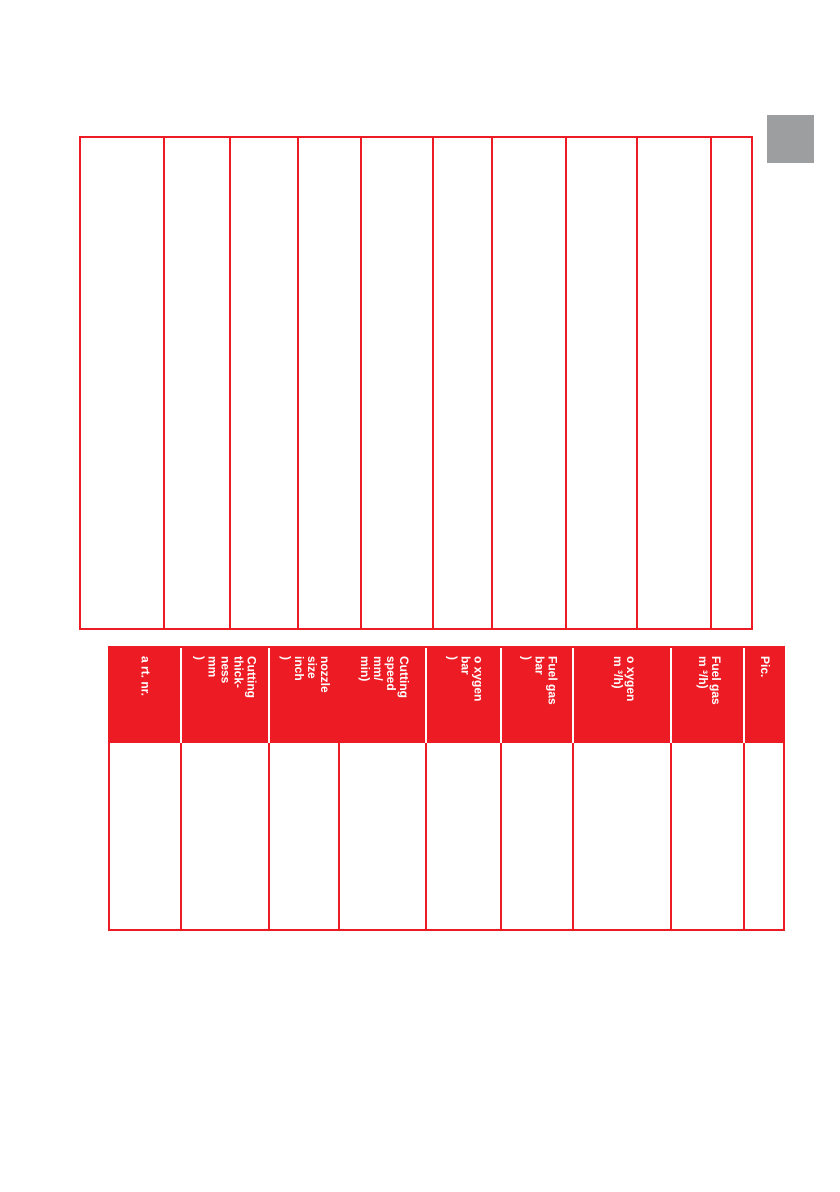  What do you see at coordinates (305, 674) in the screenshot?
I see `header-label: nozzle size inch )` at bounding box center [305, 674].